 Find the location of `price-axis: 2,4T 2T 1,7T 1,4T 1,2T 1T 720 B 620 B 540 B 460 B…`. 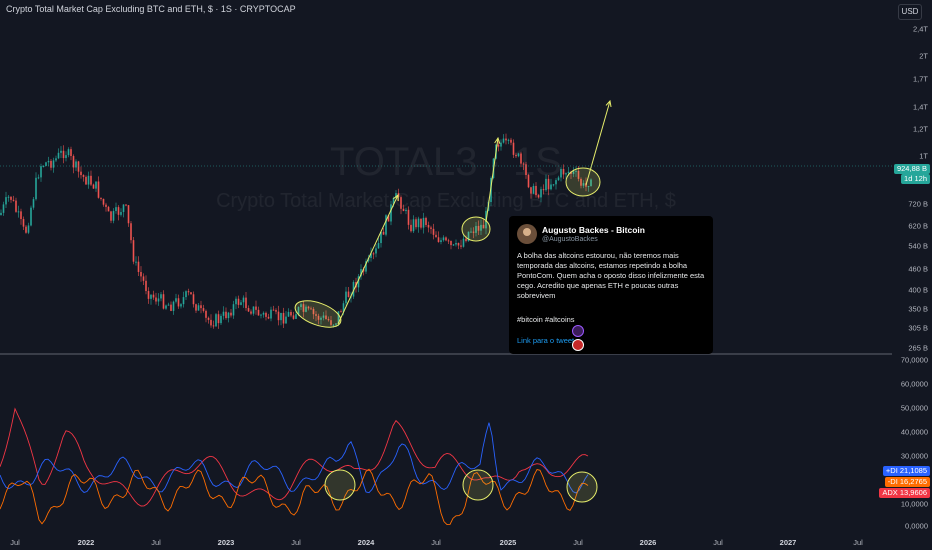

price-axis: 2,4T 2T 1,7T 1,4T 1,2T 1T 720 B 620 B 540 B 460 B… is located at coordinates (912, 267).